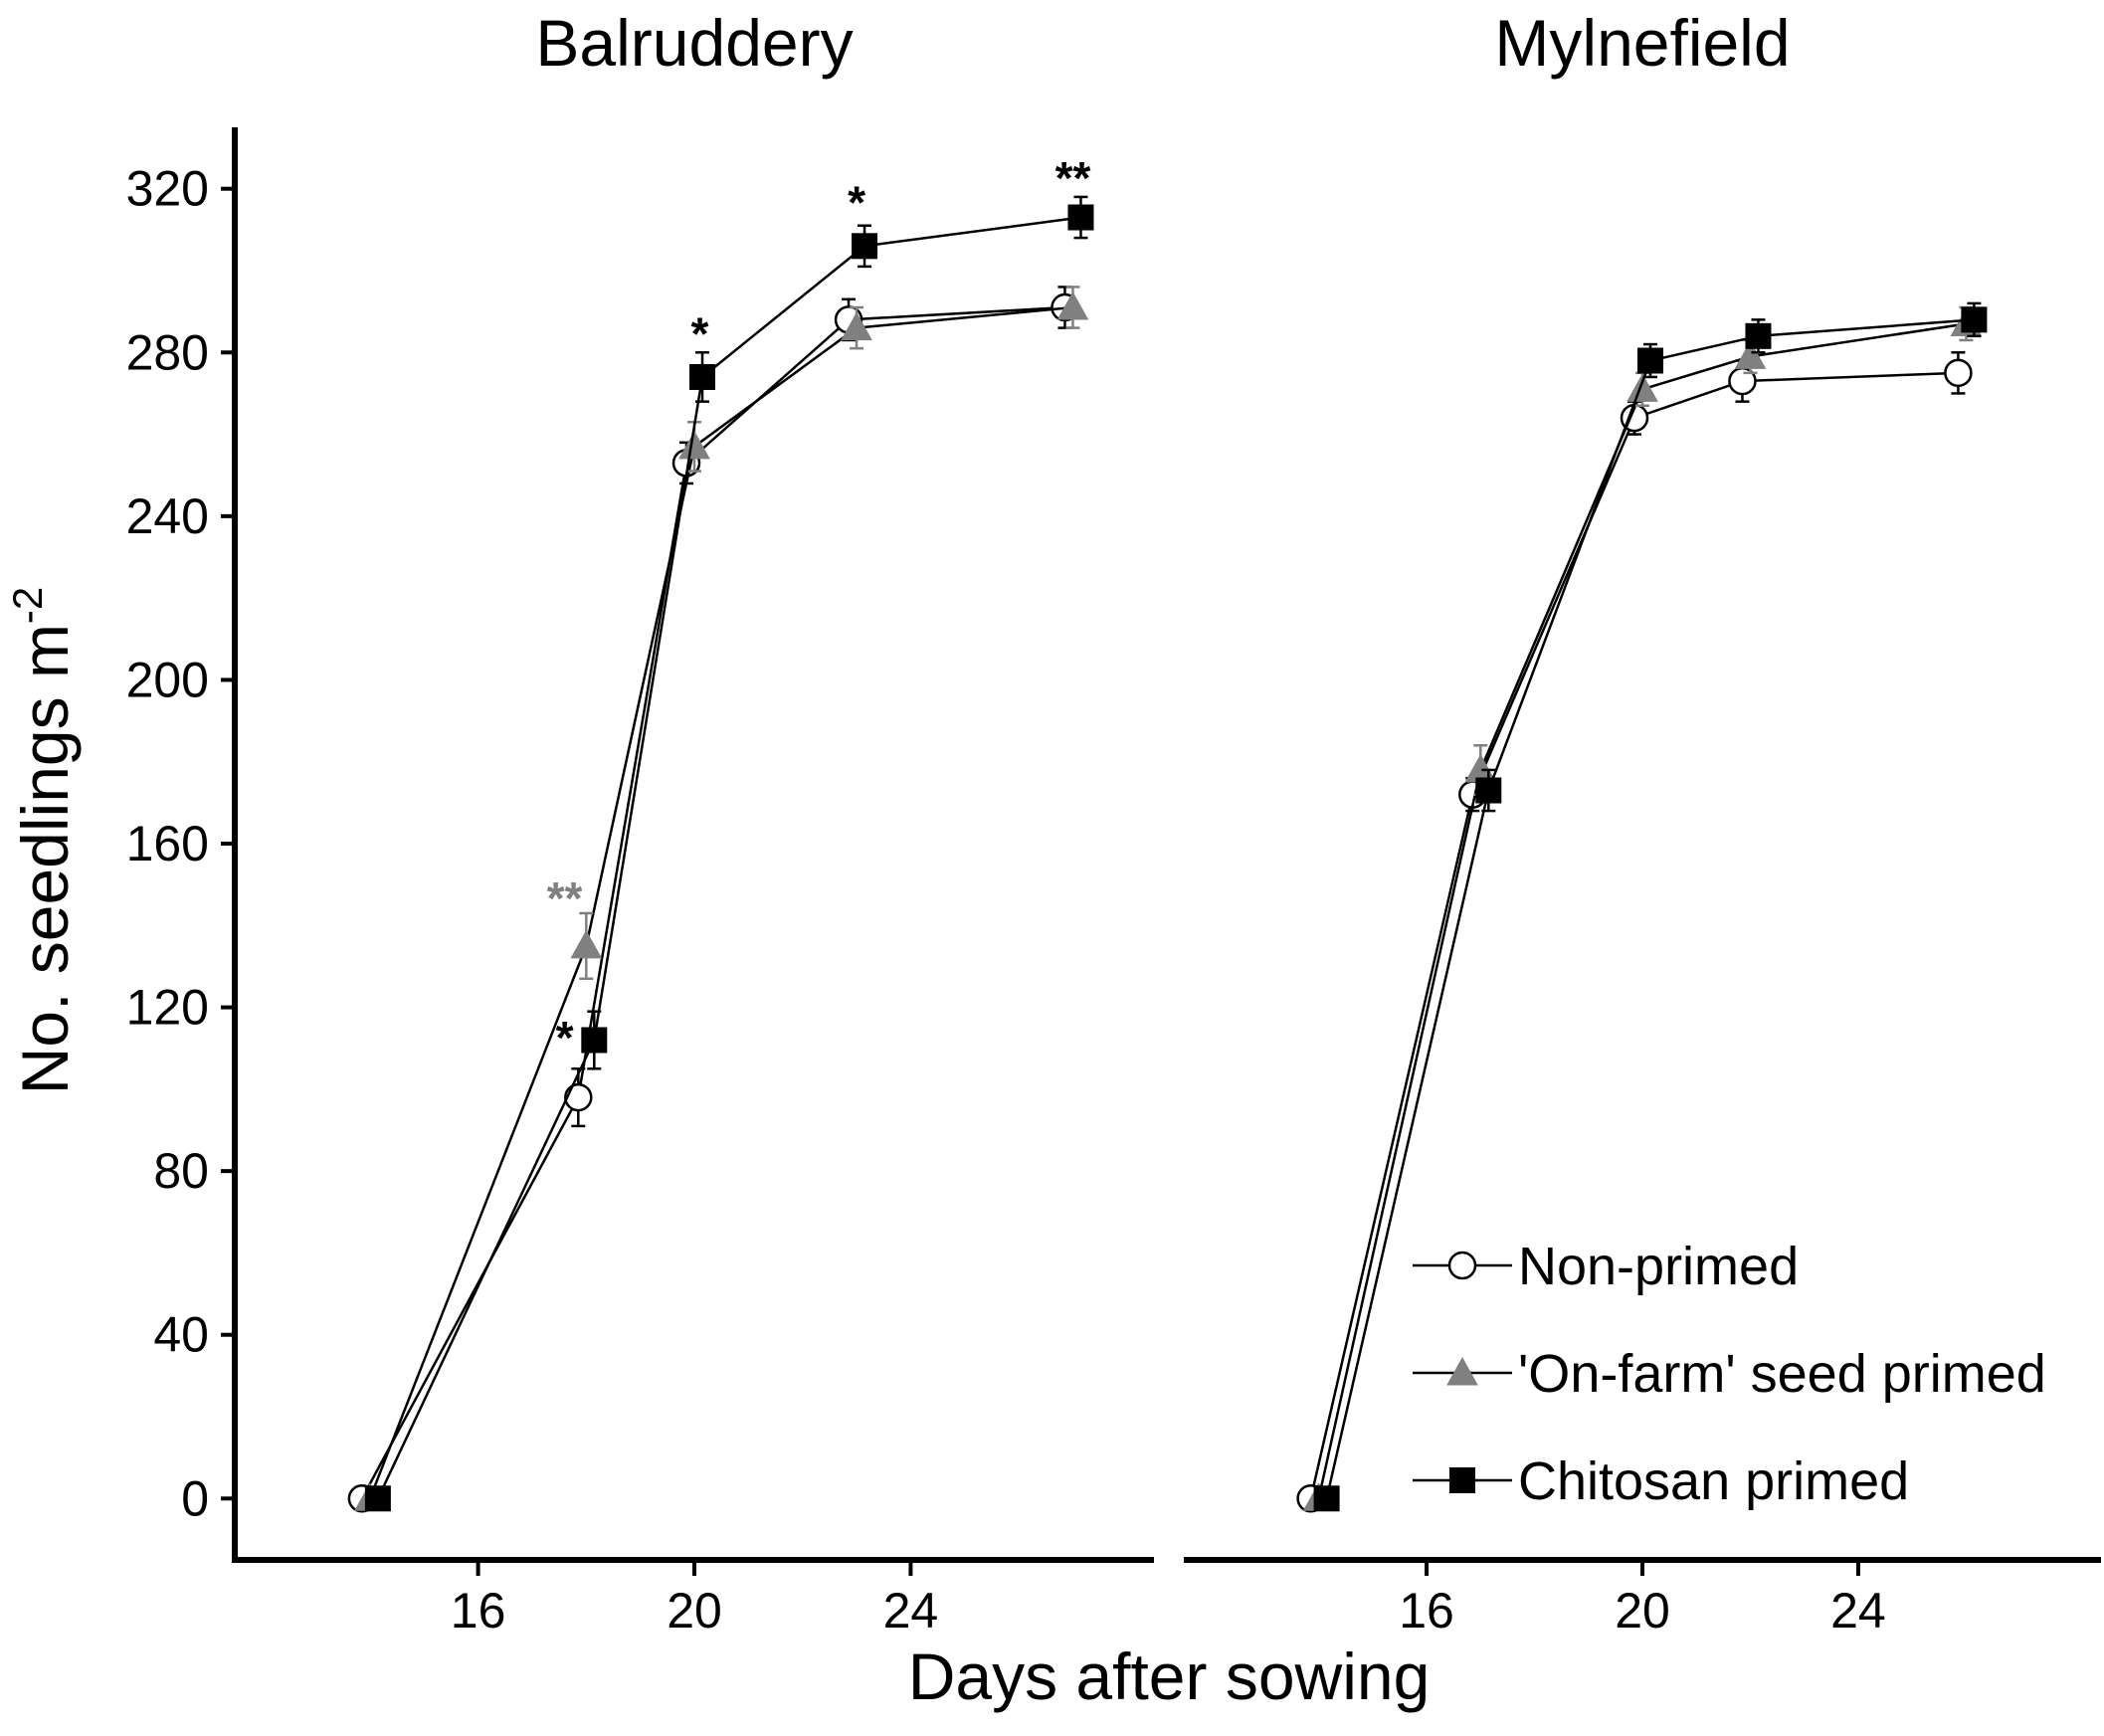 This screenshot has height=1736, width=2104. I want to click on legend-label: Chitosan primed, so click(1713, 1481).